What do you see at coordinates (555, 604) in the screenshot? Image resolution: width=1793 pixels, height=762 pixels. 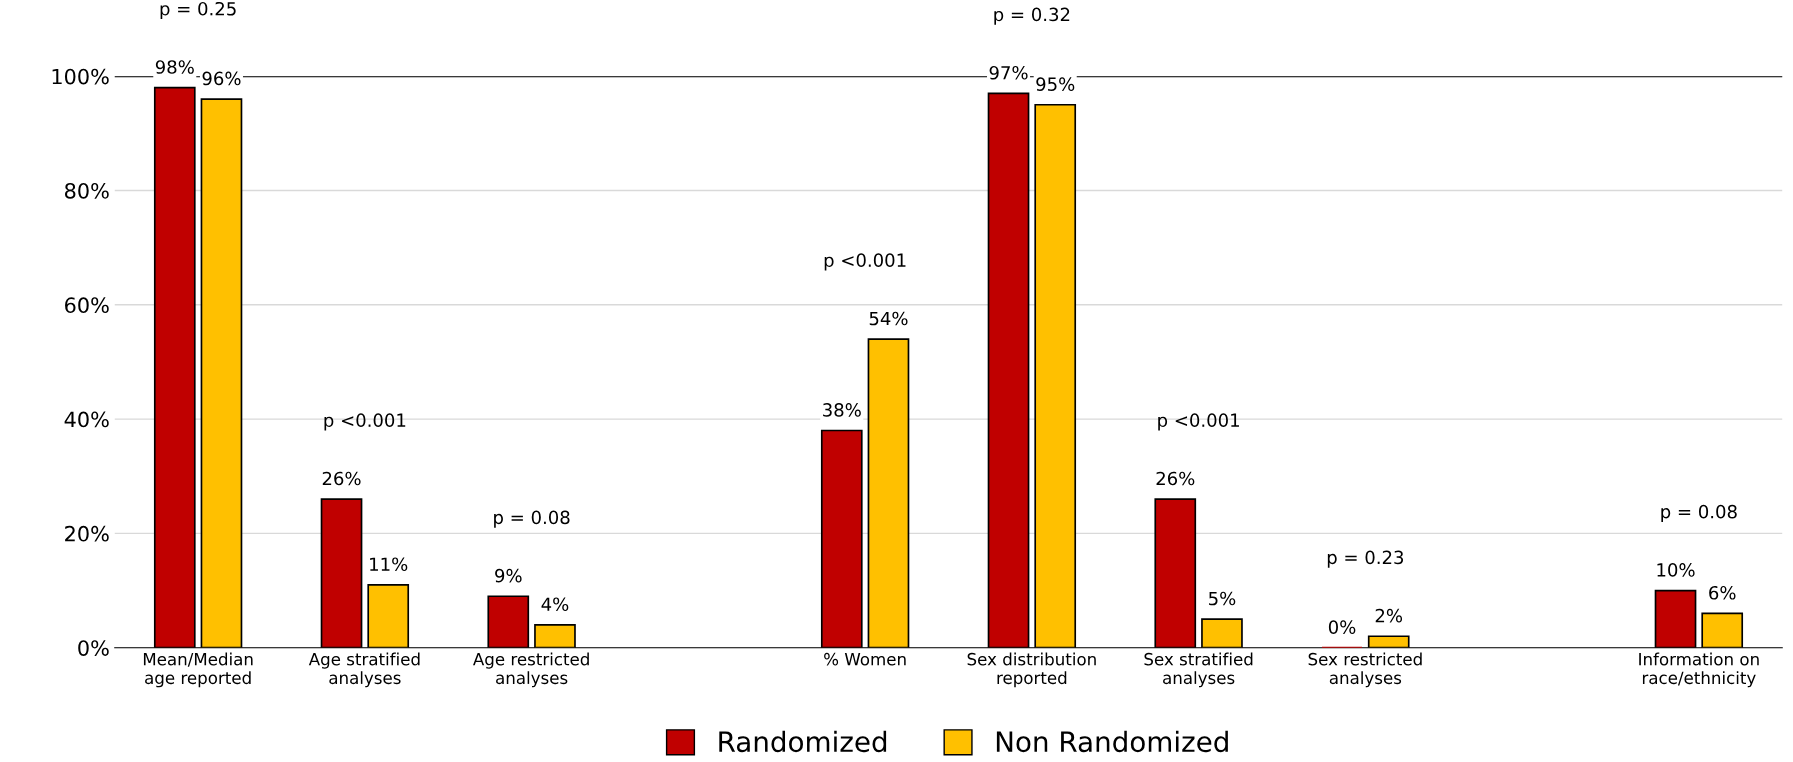 I see `data-label: 4%` at bounding box center [555, 604].